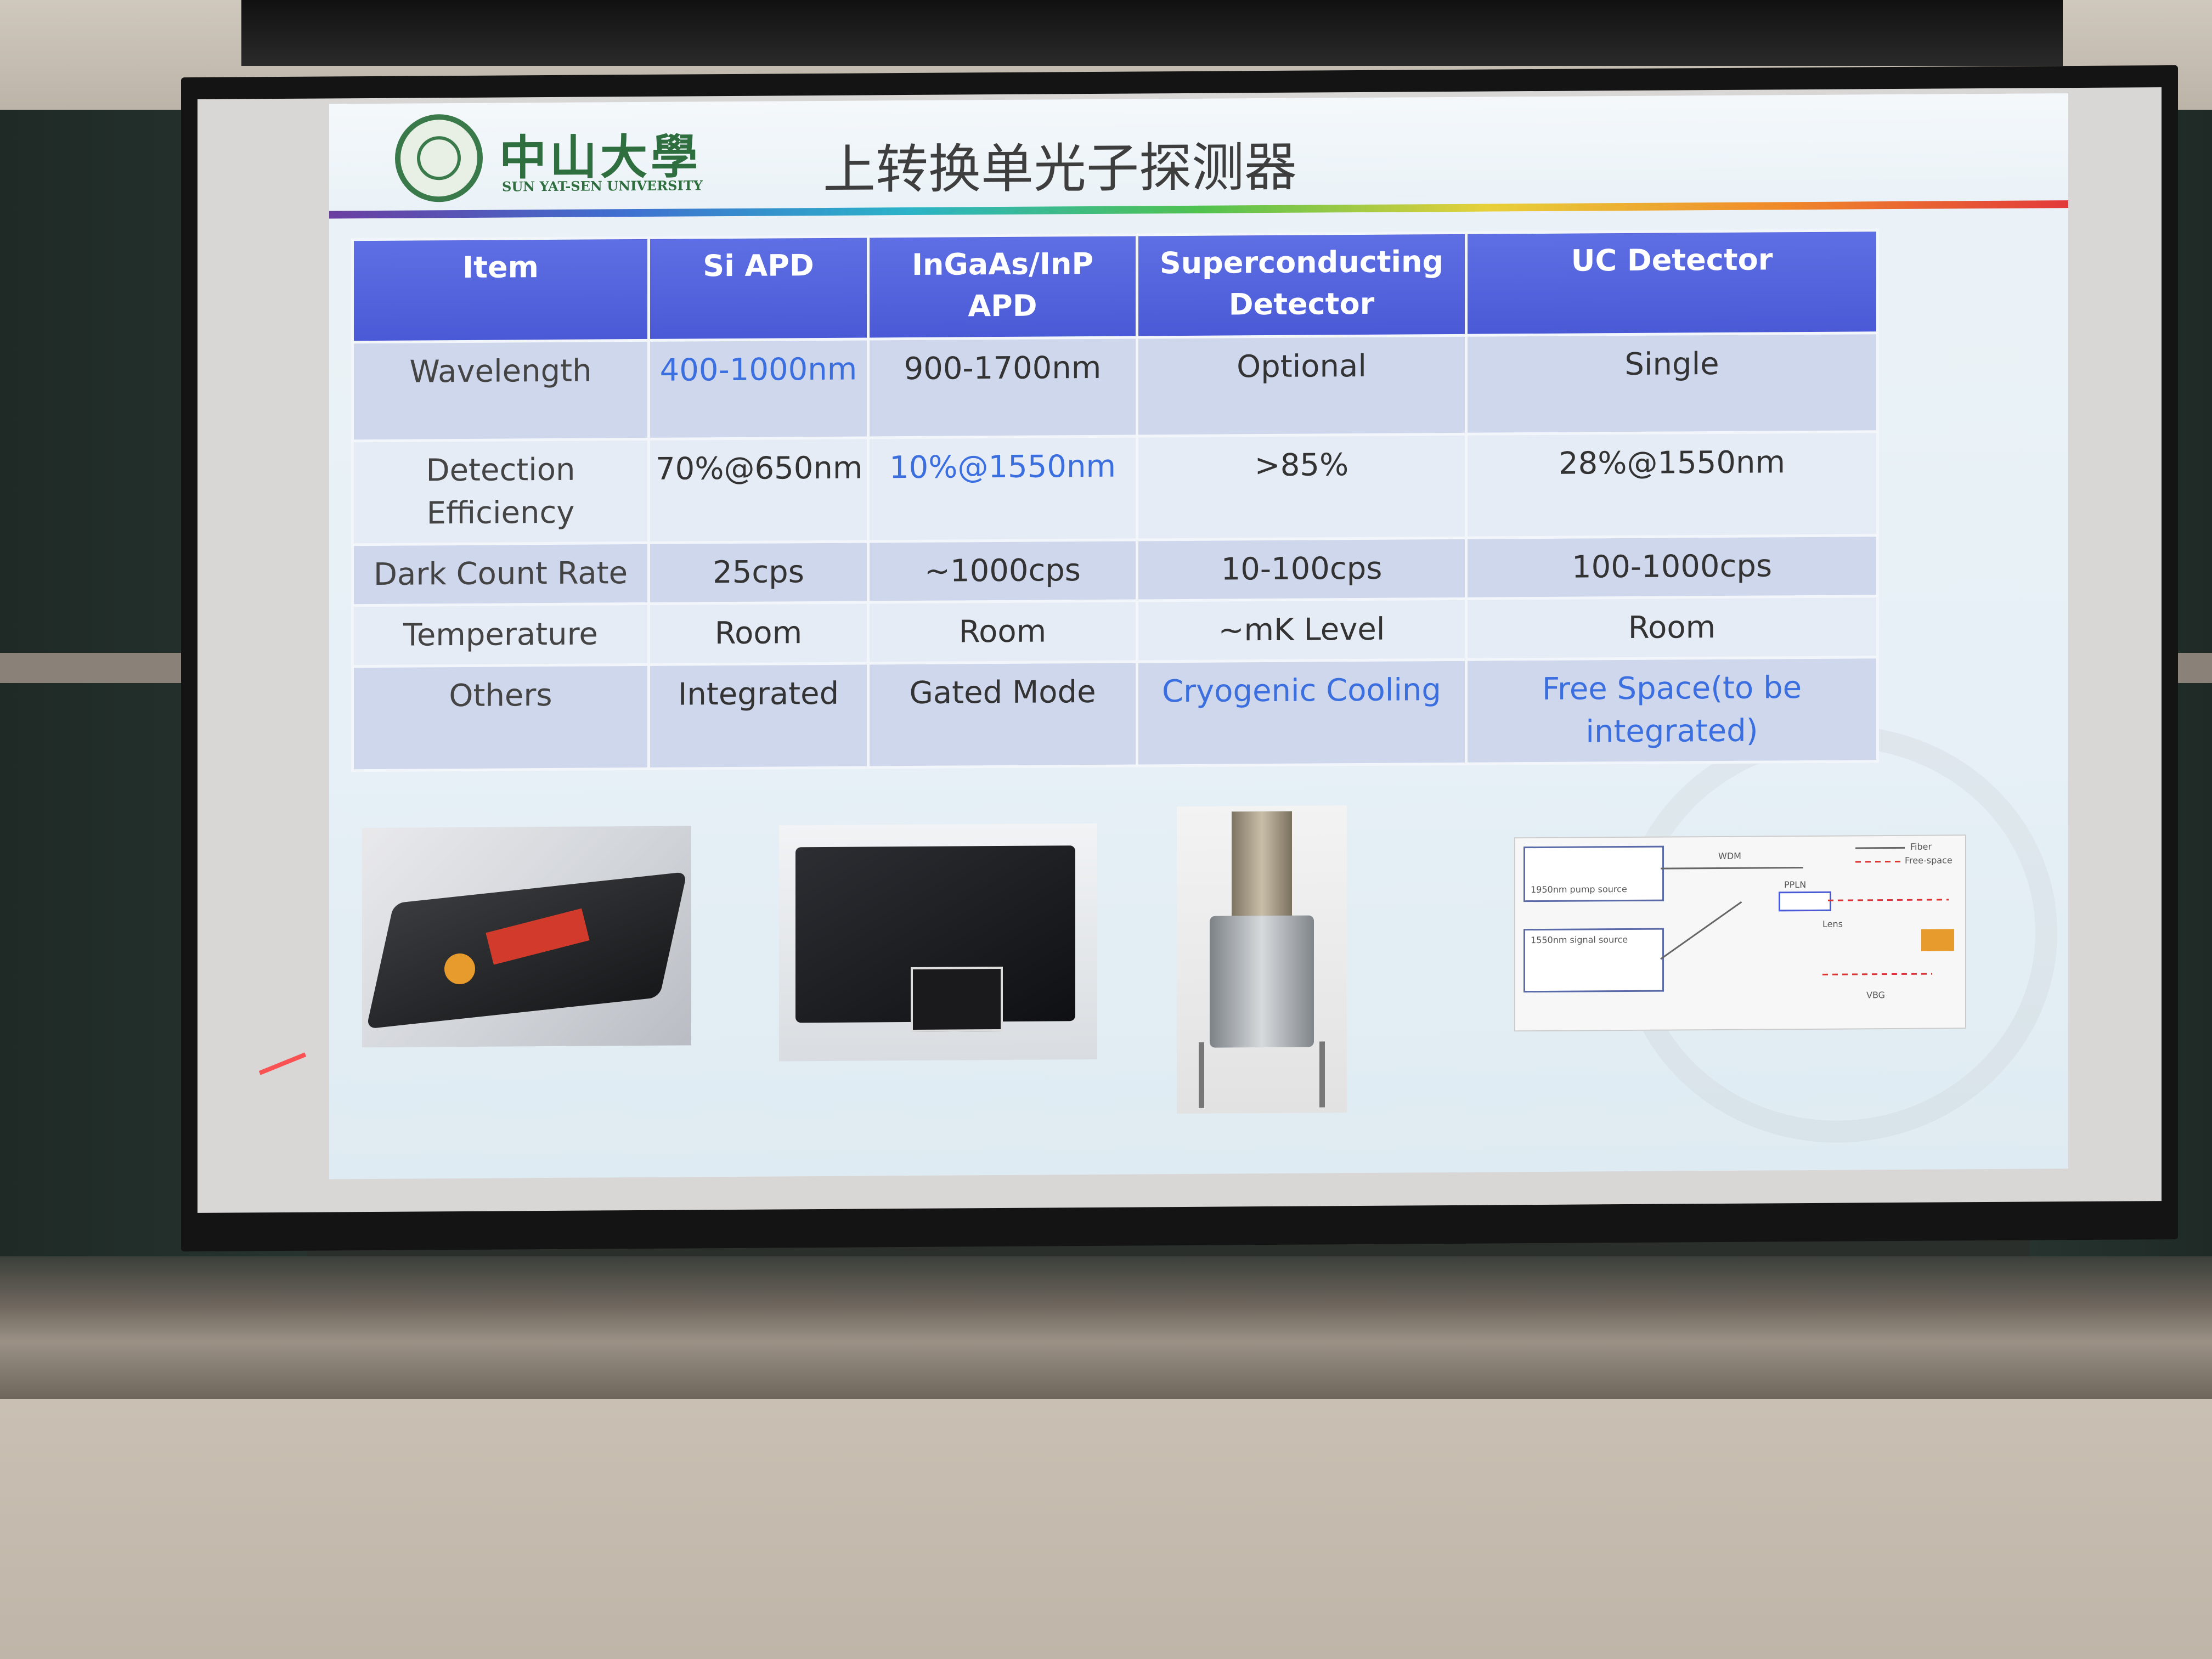  I want to click on row-label: Temperature, so click(501, 635).